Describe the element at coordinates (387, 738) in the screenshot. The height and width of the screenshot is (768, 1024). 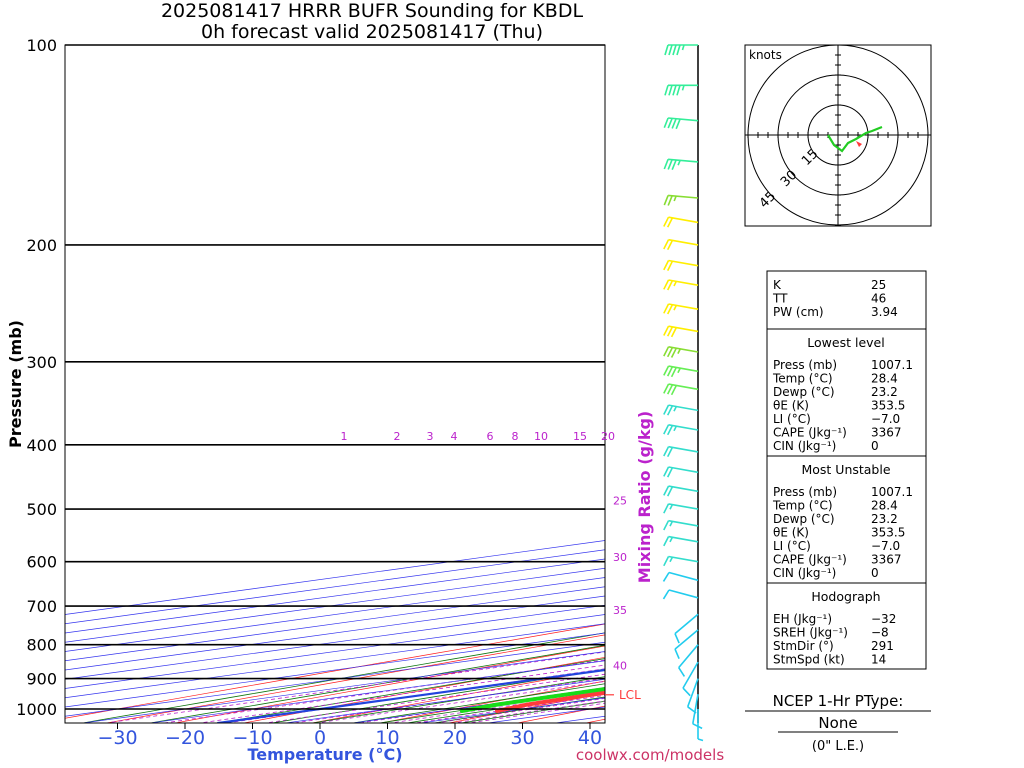
I see `temp-tick-label: 10` at that location.